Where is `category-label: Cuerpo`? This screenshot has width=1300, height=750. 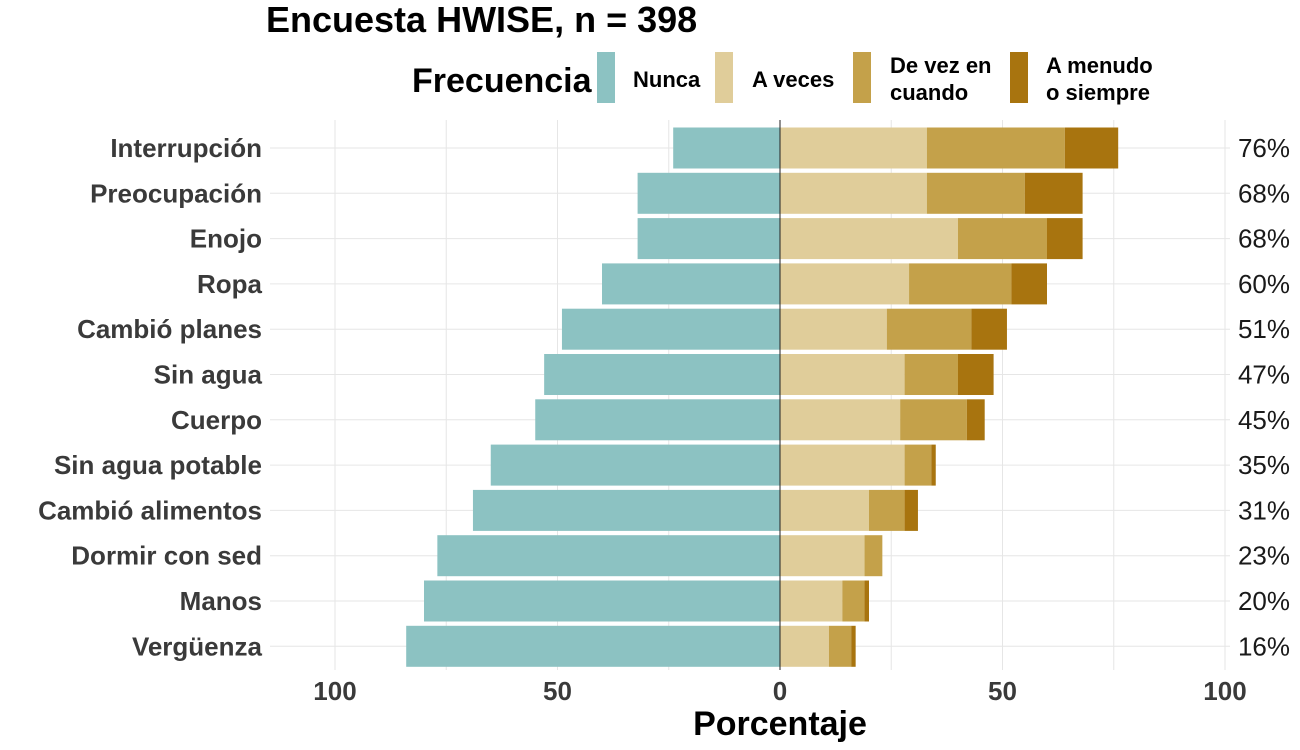
category-label: Cuerpo is located at coordinates (216, 420).